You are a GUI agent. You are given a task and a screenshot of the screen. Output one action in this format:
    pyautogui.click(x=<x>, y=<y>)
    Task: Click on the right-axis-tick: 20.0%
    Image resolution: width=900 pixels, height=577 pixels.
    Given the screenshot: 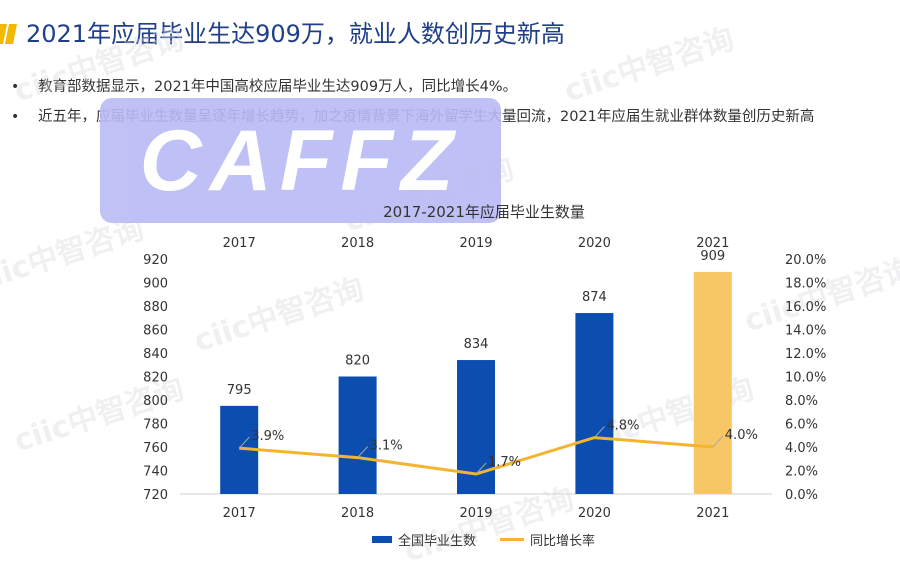 What is the action you would take?
    pyautogui.click(x=805, y=260)
    